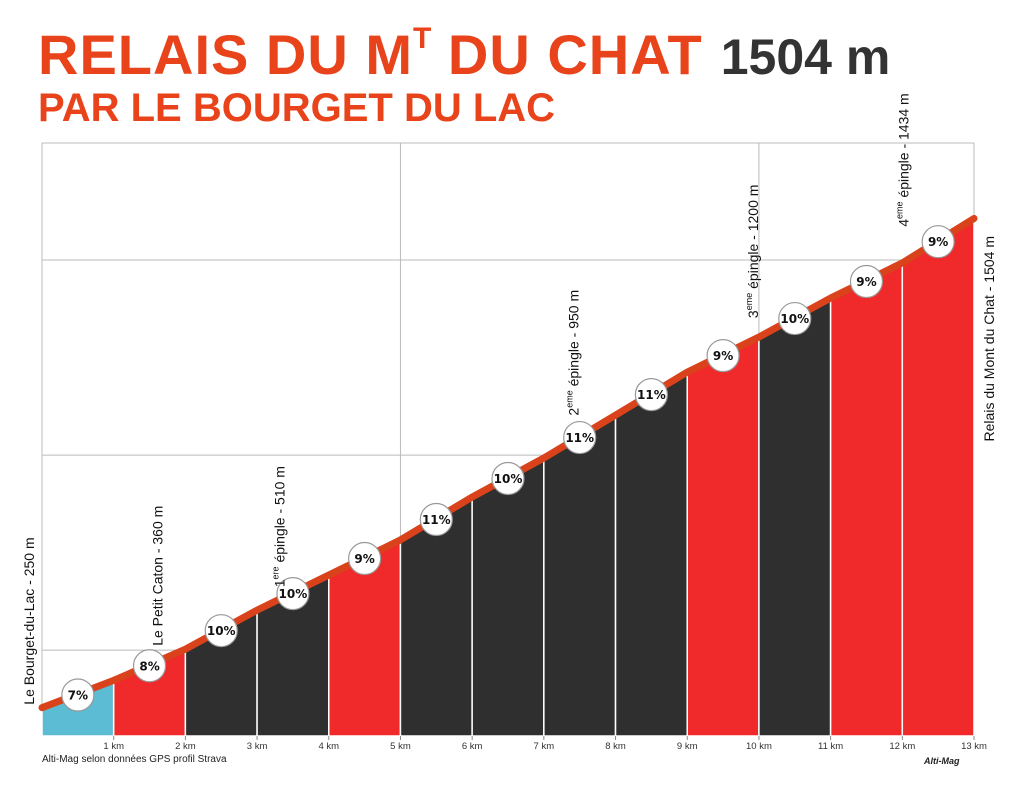 This screenshot has height=791, width=1024. Describe the element at coordinates (134, 759) in the screenshot. I see `data-credit: Alti-Mag selon données GPS profil Strava` at that location.